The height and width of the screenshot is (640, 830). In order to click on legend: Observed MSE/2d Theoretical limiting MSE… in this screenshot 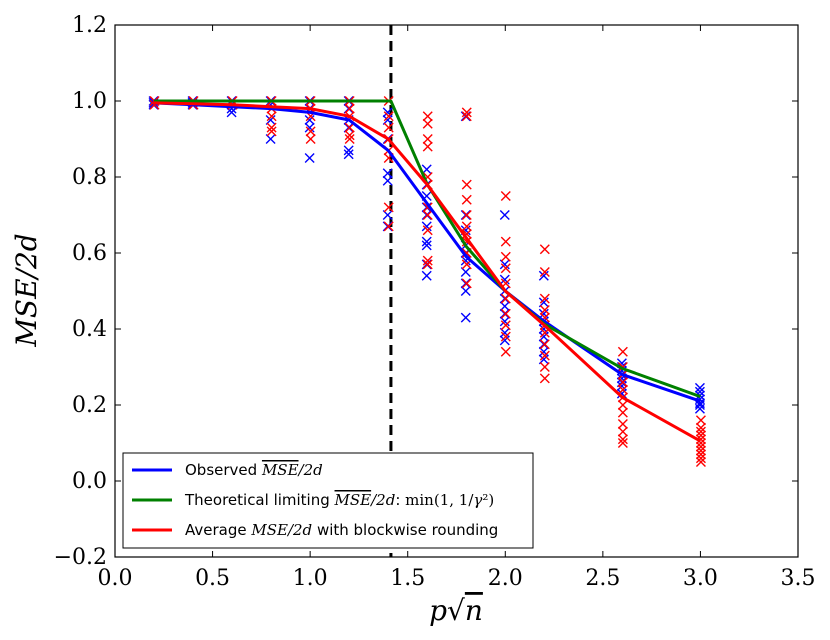, I will do `click(328, 500)`.